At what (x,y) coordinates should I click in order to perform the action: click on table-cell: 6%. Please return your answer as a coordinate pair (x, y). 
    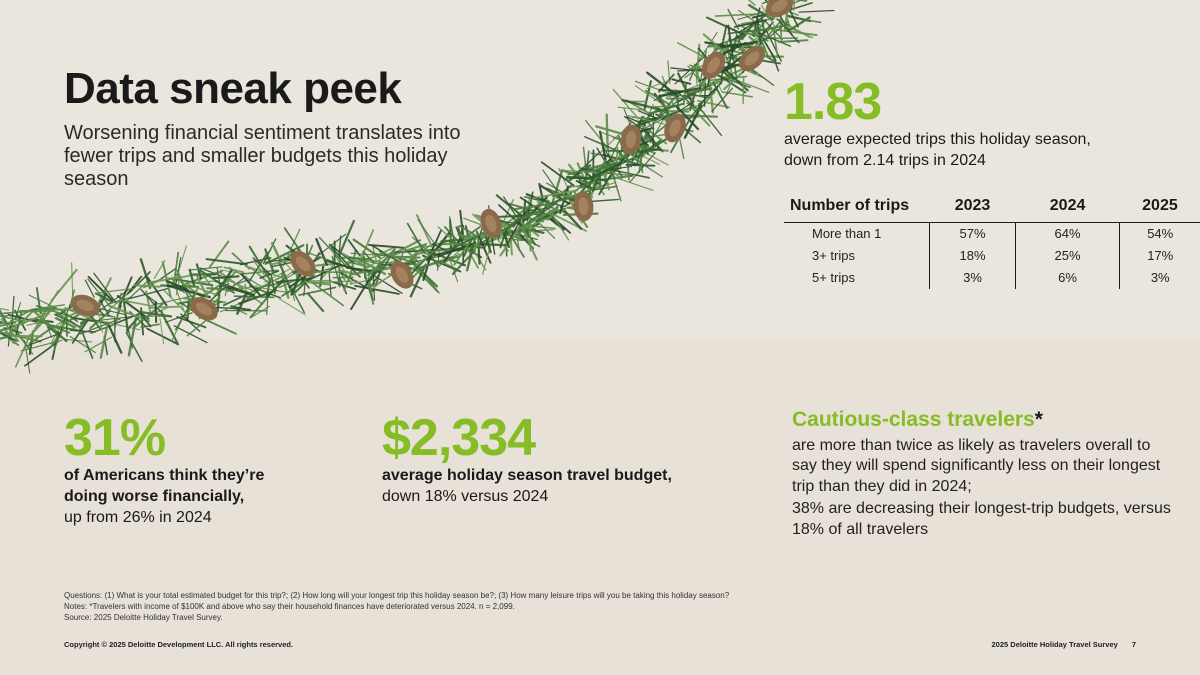
    Looking at the image, I should click on (1067, 278).